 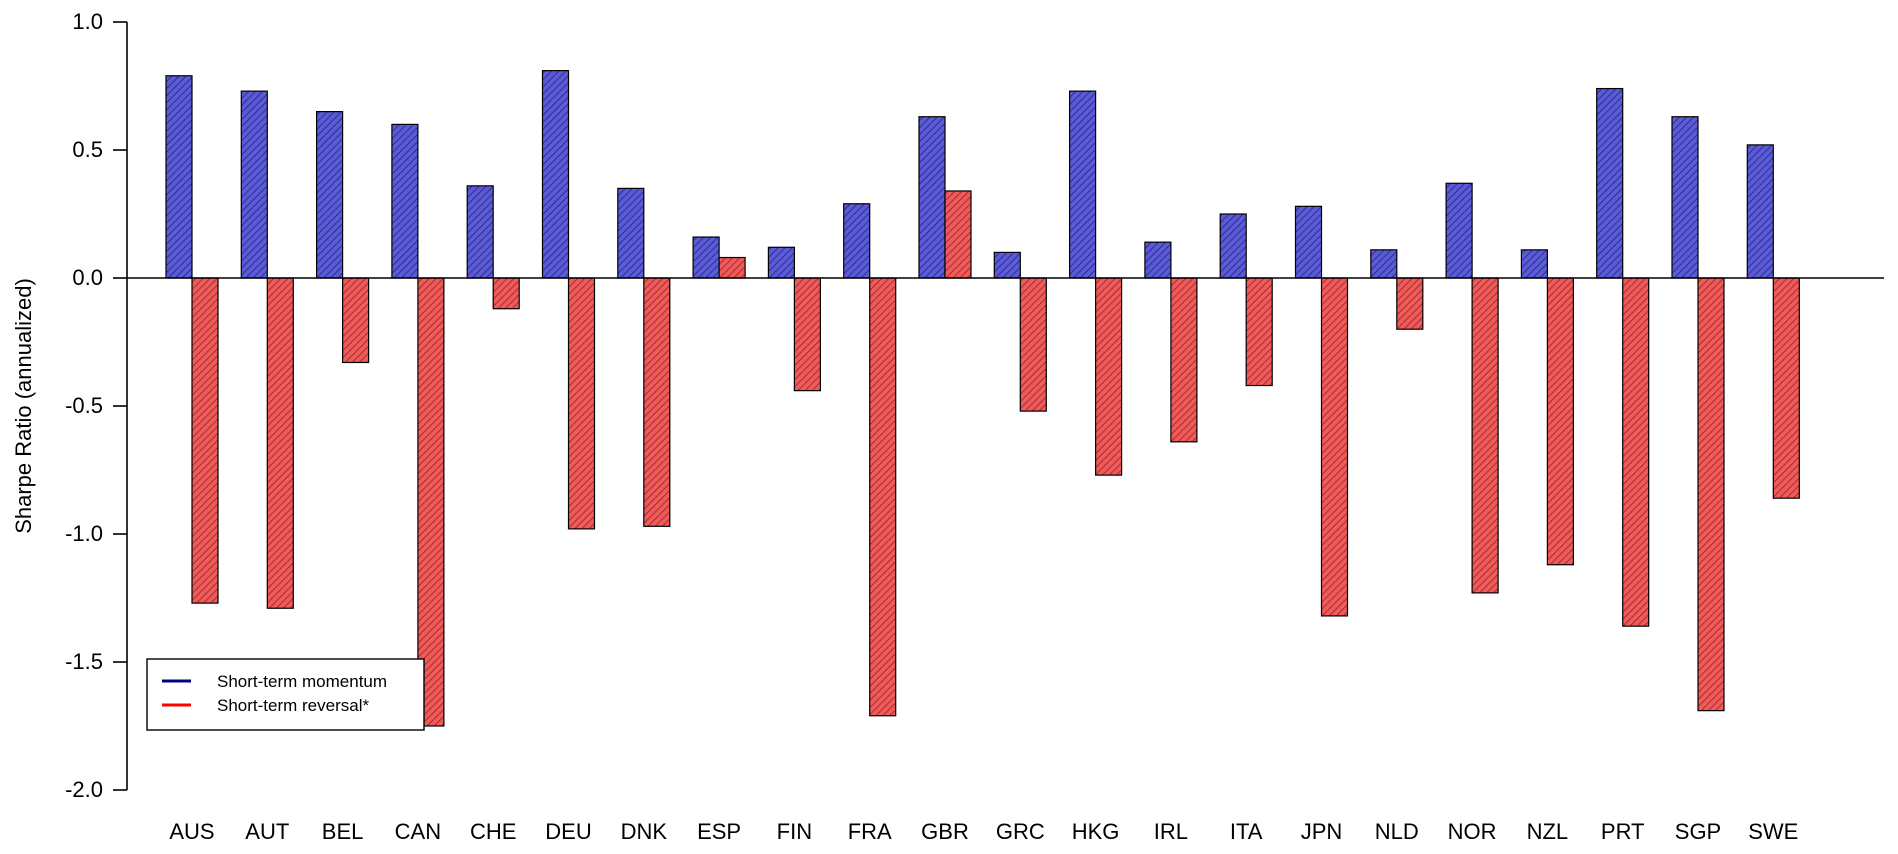 What do you see at coordinates (1472, 831) in the screenshot?
I see `x-tick-label: NOR` at bounding box center [1472, 831].